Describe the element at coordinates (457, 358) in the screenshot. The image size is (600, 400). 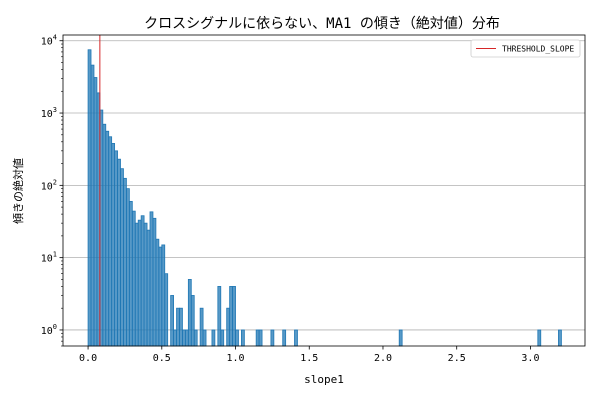
I see `x-tick-label: 2.5` at that location.